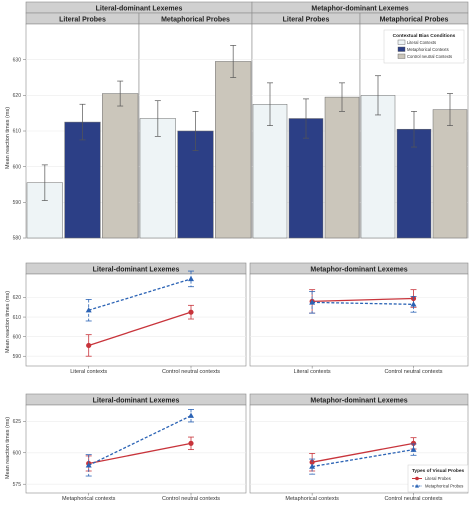  I want to click on middle-panel-2: Literal contexts Control neutral contexts, so click(359, 324).